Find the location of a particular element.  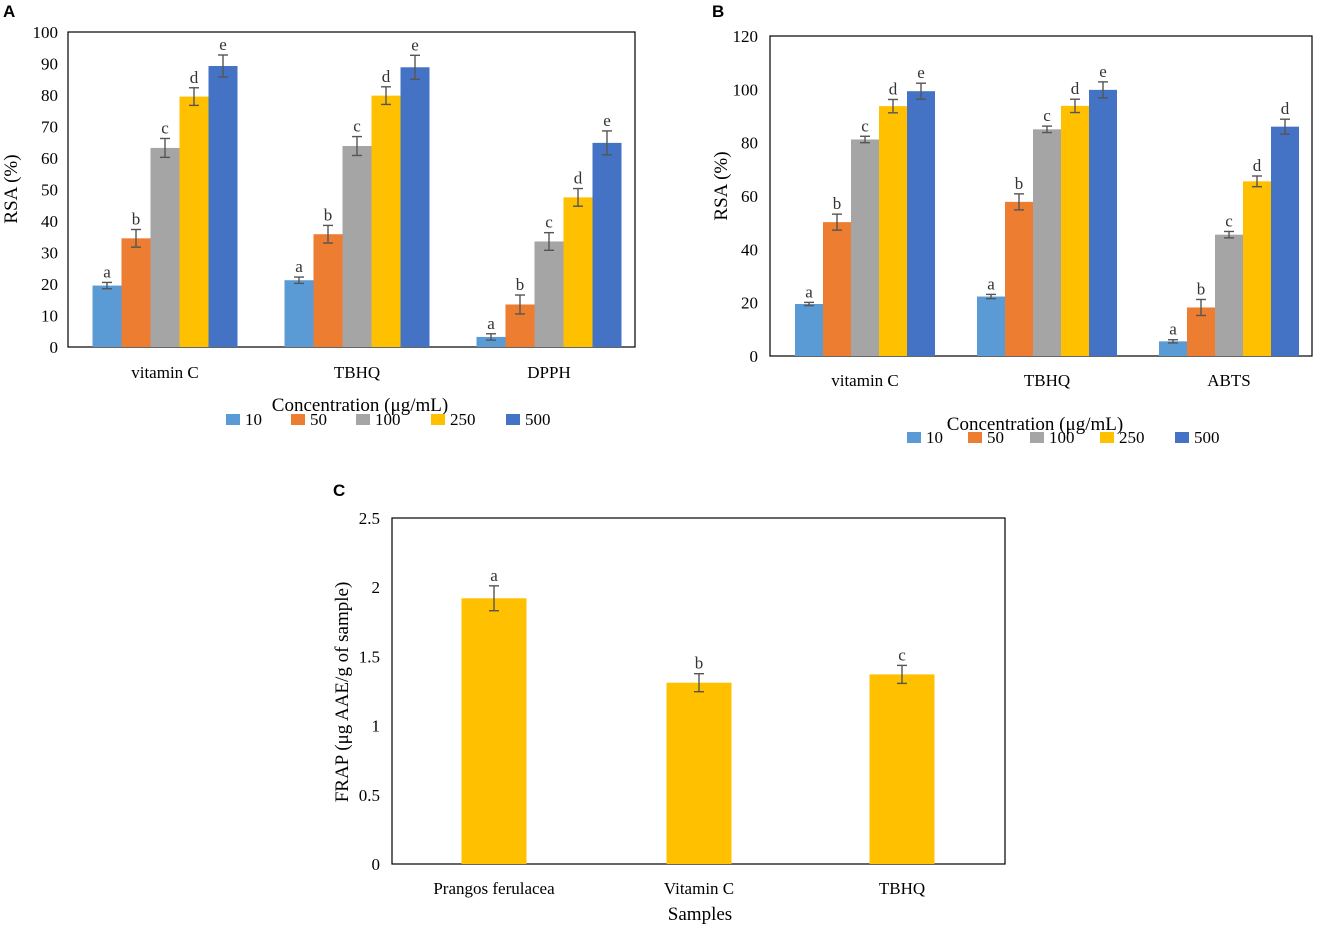

category-label: DPPH is located at coordinates (548, 372).